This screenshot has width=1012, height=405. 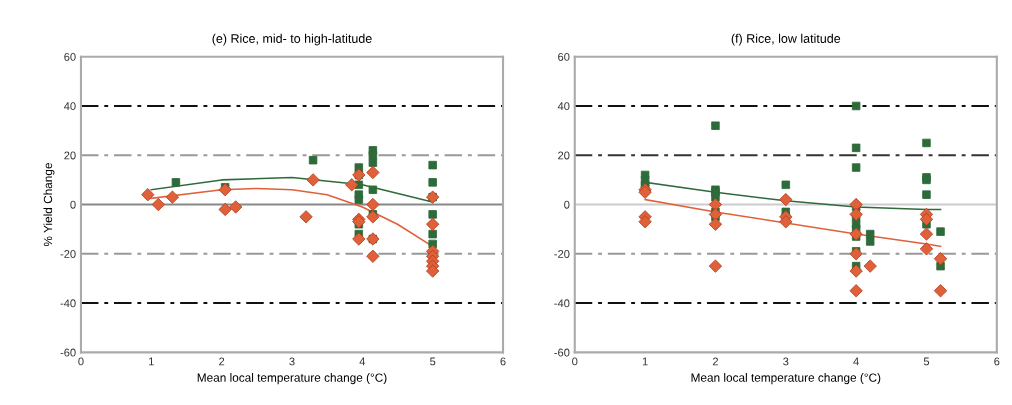 What do you see at coordinates (786, 39) in the screenshot?
I see `chart-title: (f) Rice, low latitude` at bounding box center [786, 39].